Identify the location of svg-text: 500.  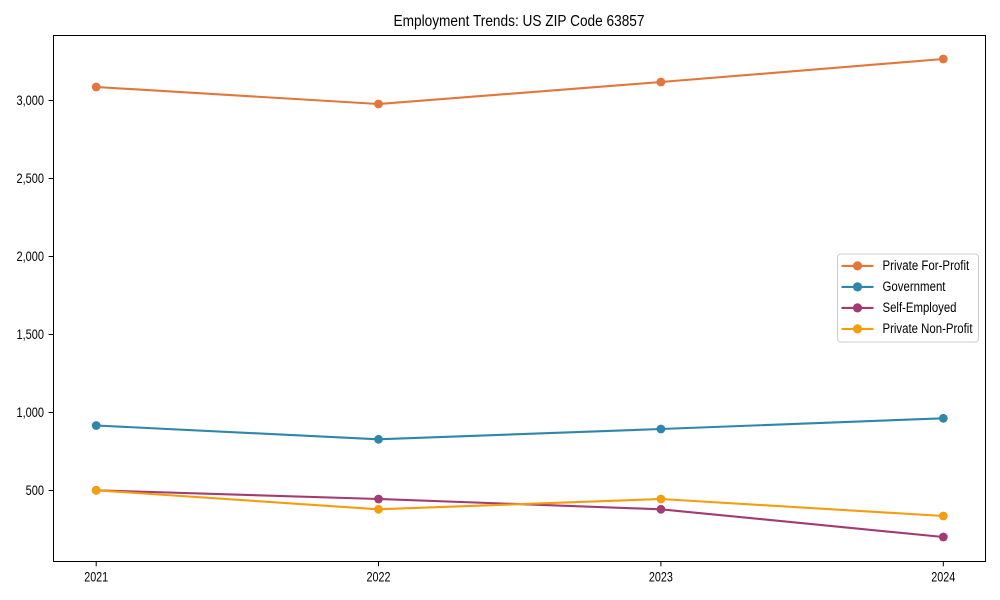
(35, 490).